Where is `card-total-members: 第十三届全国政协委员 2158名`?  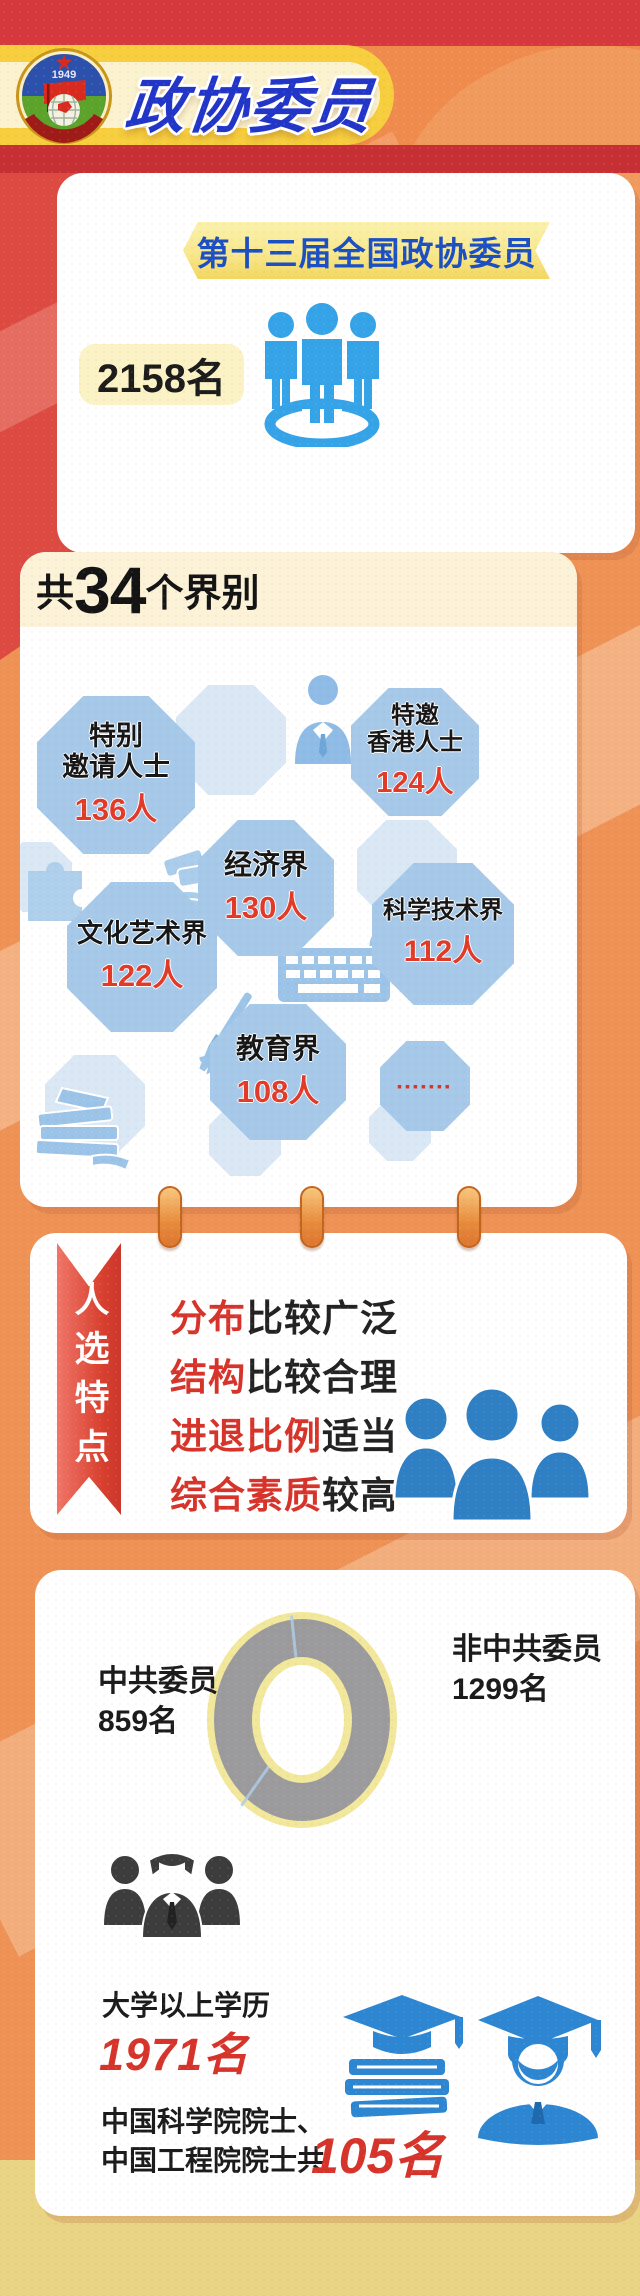
card-total-members: 第十三届全国政协委员 2158名 is located at coordinates (346, 363).